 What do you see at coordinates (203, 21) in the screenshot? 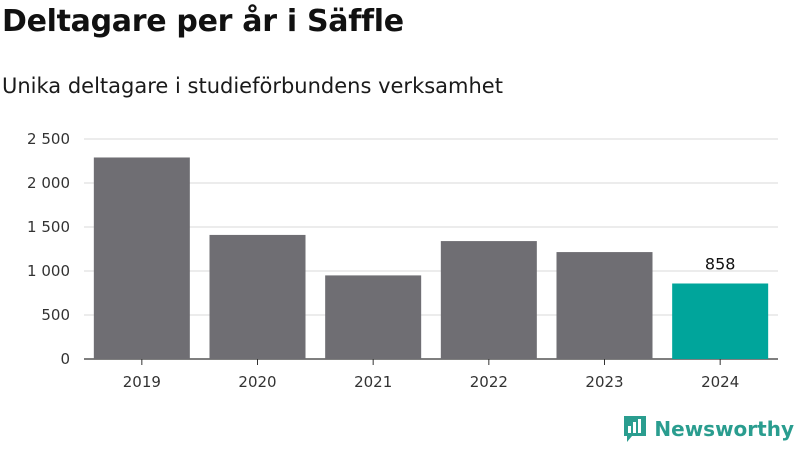
I see `chart-title: Deltagare per år i Säffle` at bounding box center [203, 21].